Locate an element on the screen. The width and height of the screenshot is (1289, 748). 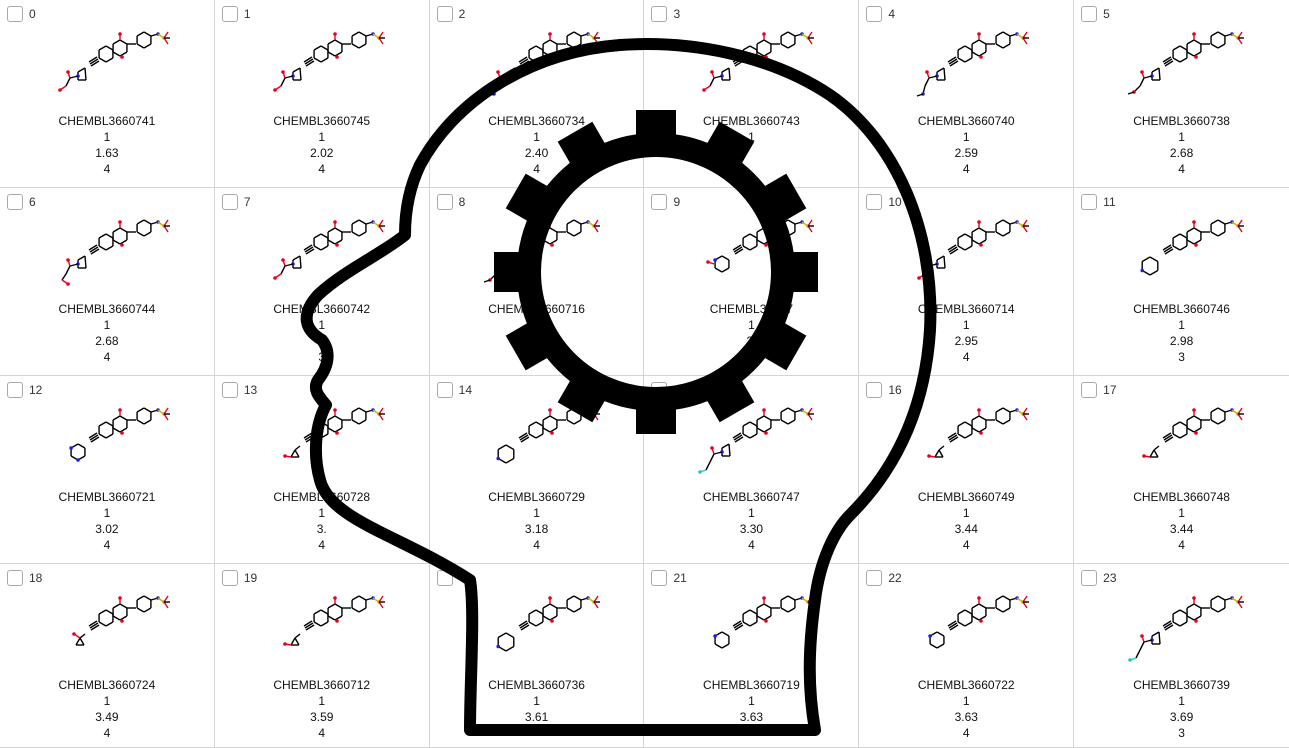
molecule-cell: 8 CHEMBL3660716 2.8 4 is located at coordinates (537, 282).